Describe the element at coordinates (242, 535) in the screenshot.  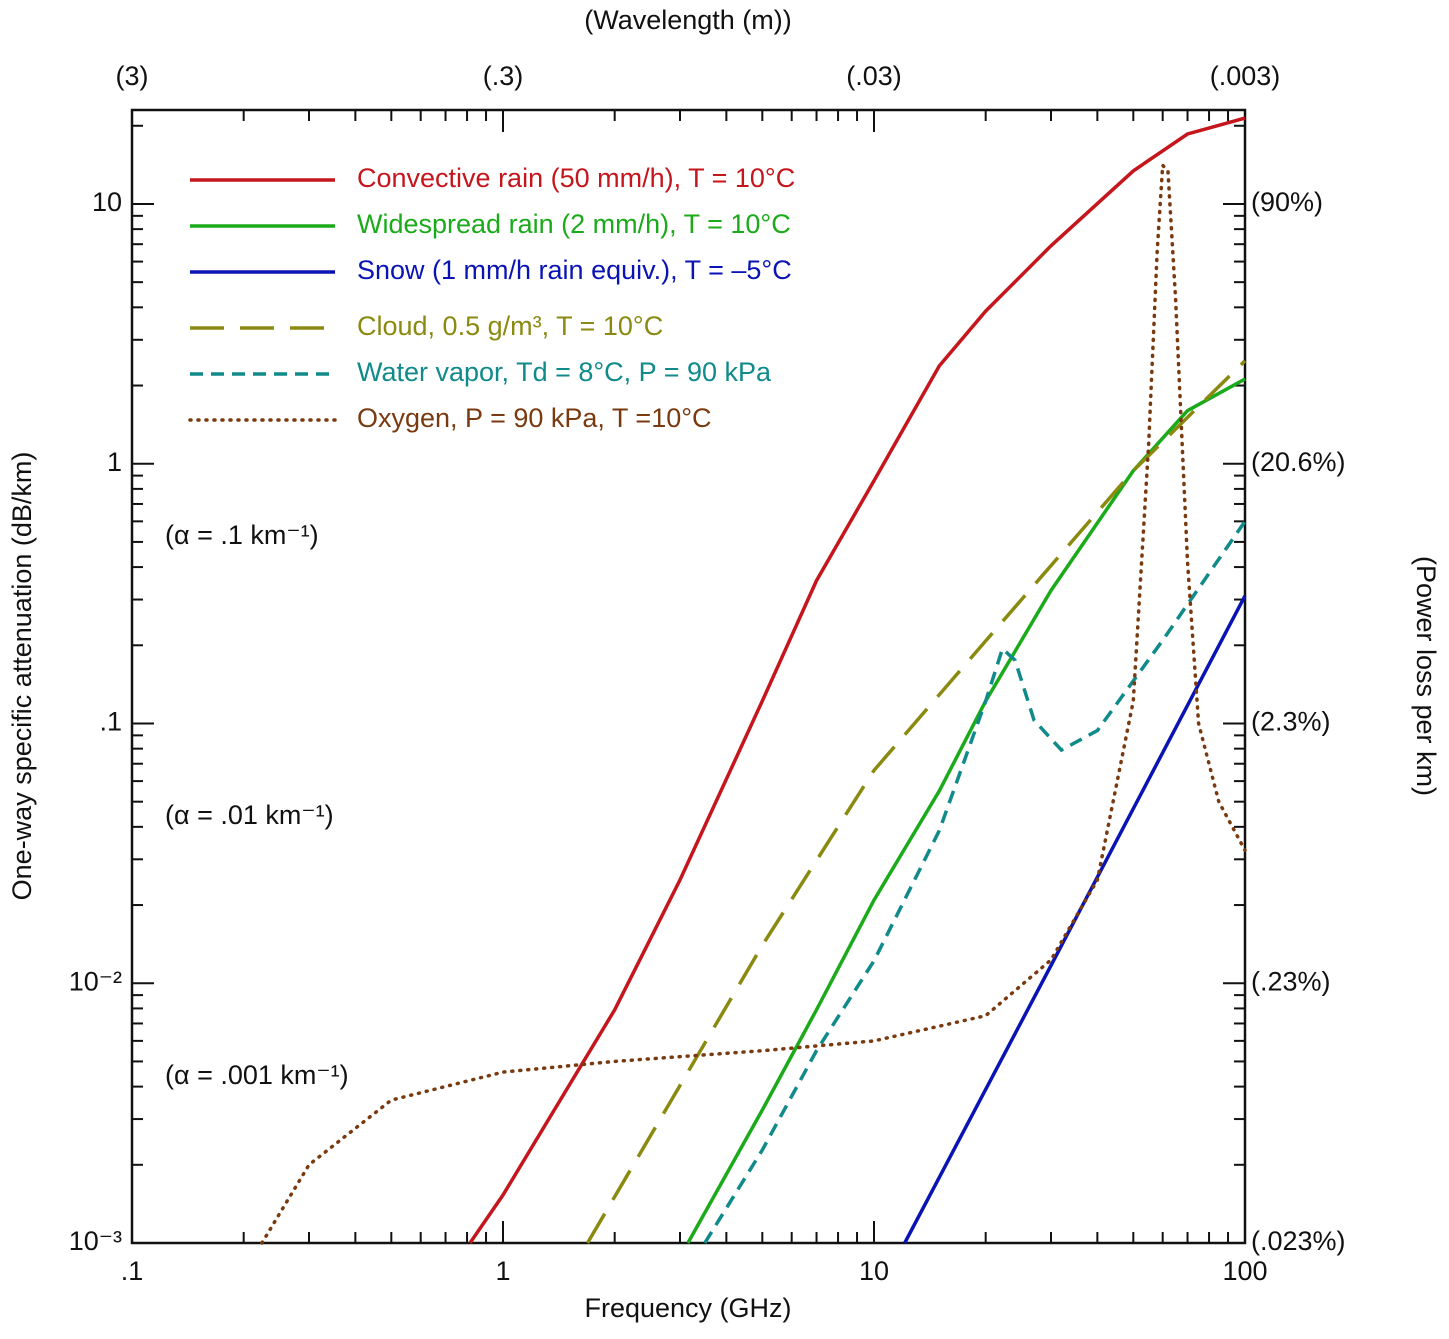
I see `annotation: (α = .1 km⁻¹)` at that location.